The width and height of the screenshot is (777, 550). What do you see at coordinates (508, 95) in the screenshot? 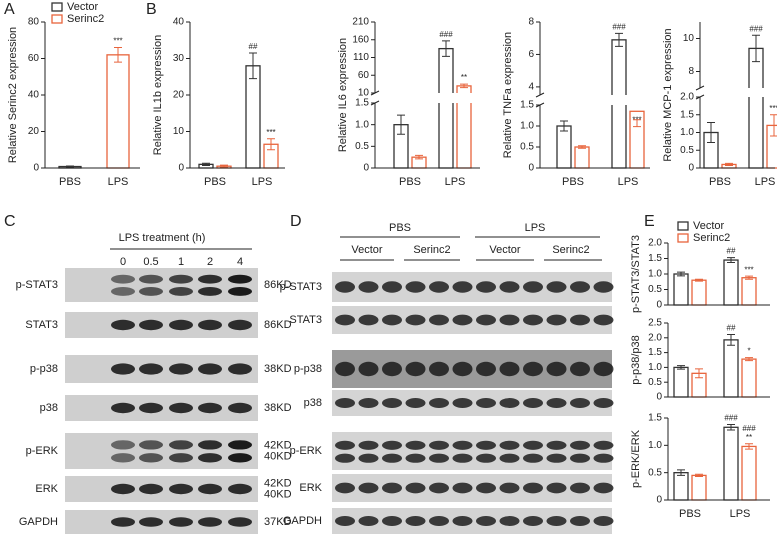
I see `y-axis-title: Relative TNFa expression` at bounding box center [508, 95].